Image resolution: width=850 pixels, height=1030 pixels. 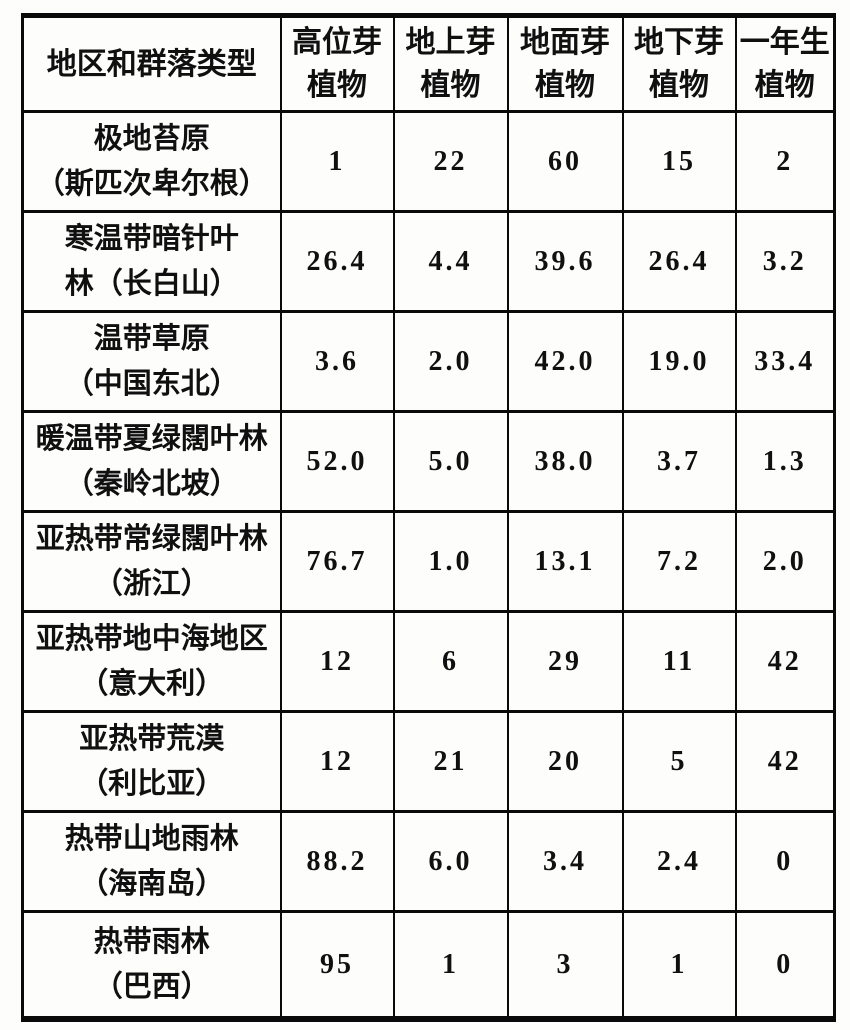 I want to click on value-cell: 3.7, so click(x=679, y=461).